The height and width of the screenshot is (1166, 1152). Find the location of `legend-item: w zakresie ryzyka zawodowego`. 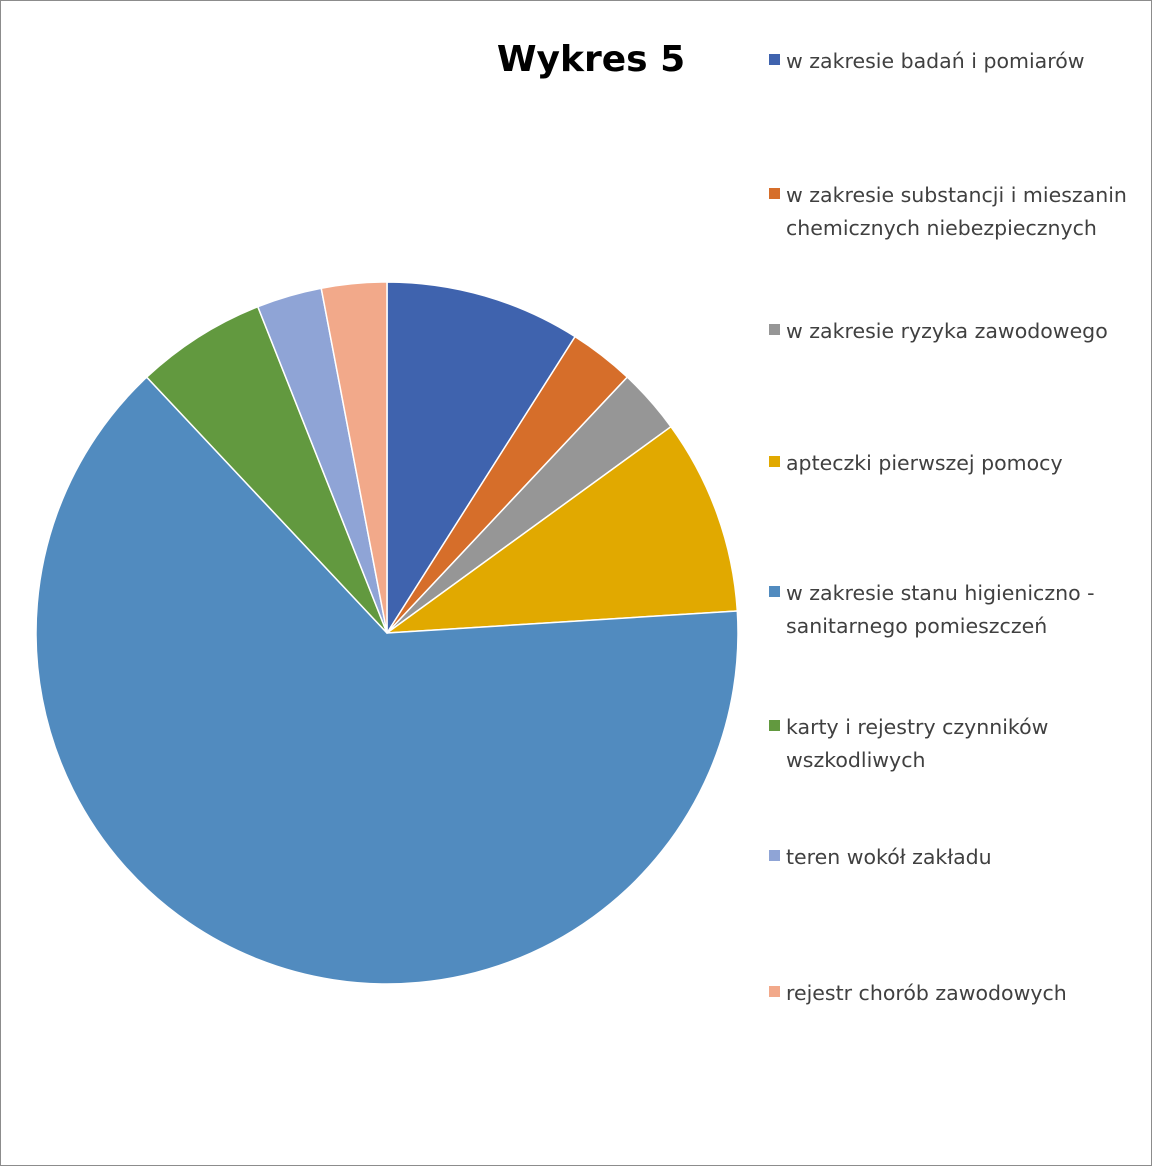

legend-item: w zakresie ryzyka zawodowego is located at coordinates (956, 331).